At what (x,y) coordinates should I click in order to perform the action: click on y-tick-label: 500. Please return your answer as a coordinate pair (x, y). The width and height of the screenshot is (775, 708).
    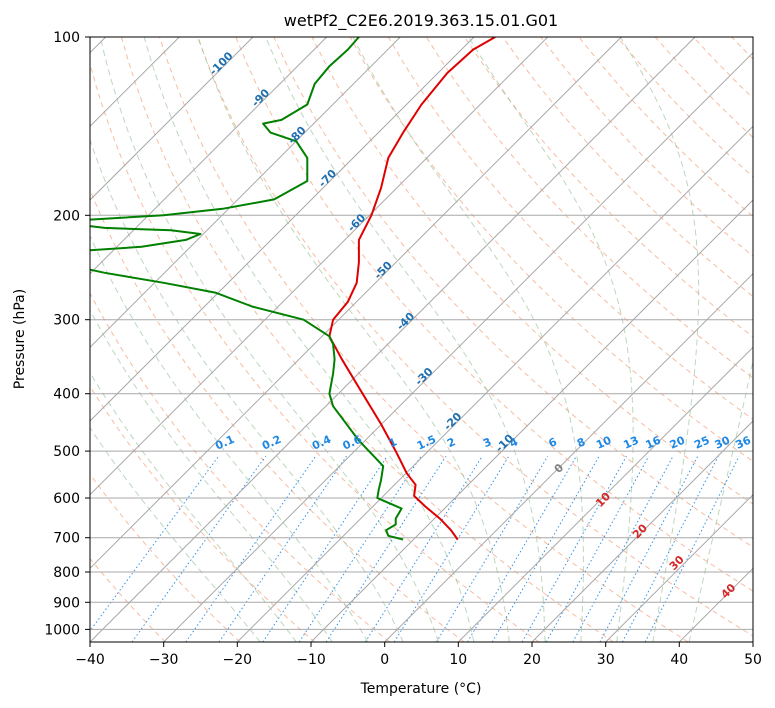
    Looking at the image, I should click on (66, 452).